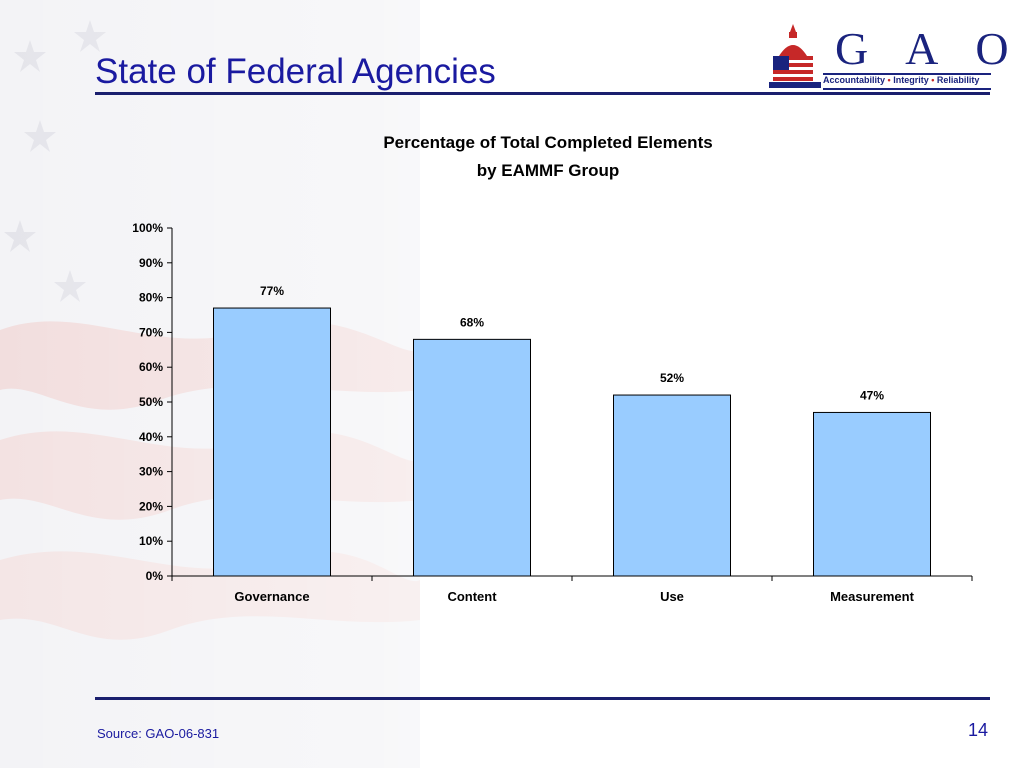 This screenshot has width=1024, height=768. I want to click on y-tick-label: 20%, so click(151, 506).